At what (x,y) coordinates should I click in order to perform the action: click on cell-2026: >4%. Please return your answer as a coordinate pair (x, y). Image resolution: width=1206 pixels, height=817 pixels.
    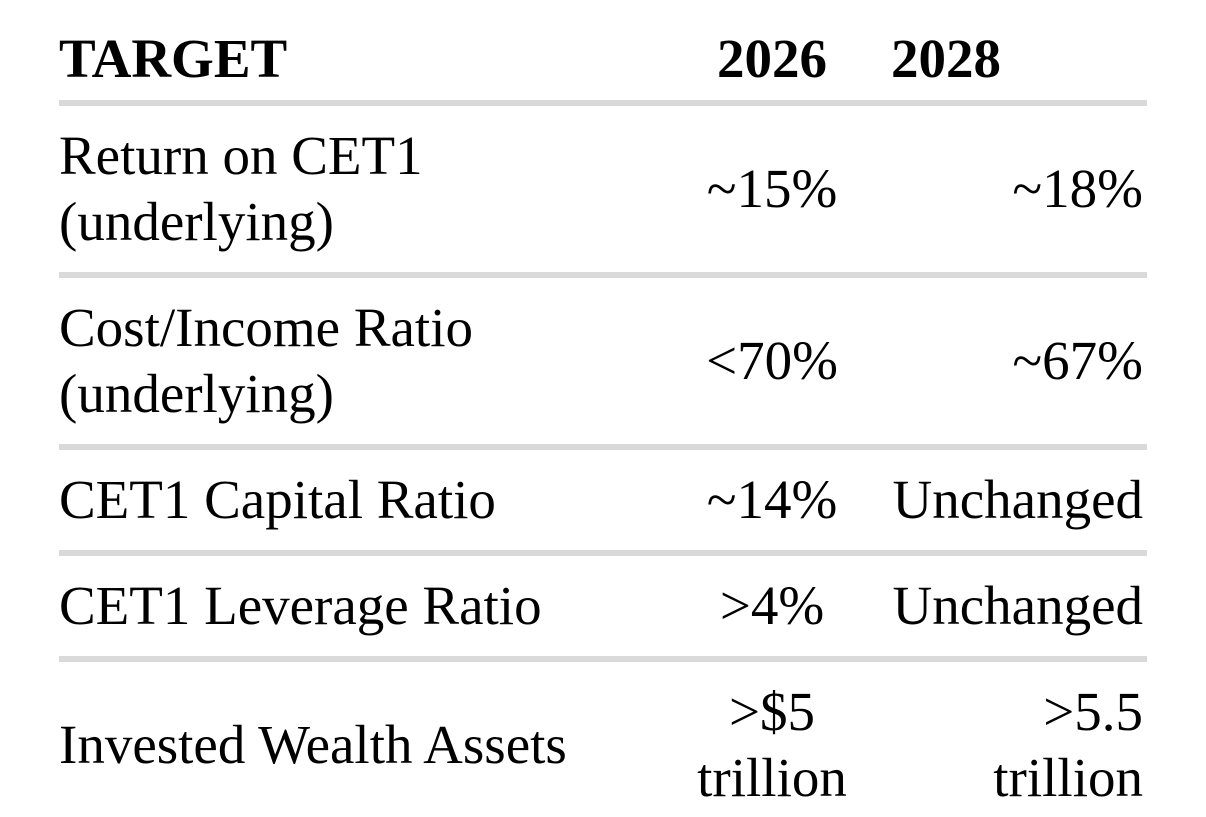
    Looking at the image, I should click on (772, 607).